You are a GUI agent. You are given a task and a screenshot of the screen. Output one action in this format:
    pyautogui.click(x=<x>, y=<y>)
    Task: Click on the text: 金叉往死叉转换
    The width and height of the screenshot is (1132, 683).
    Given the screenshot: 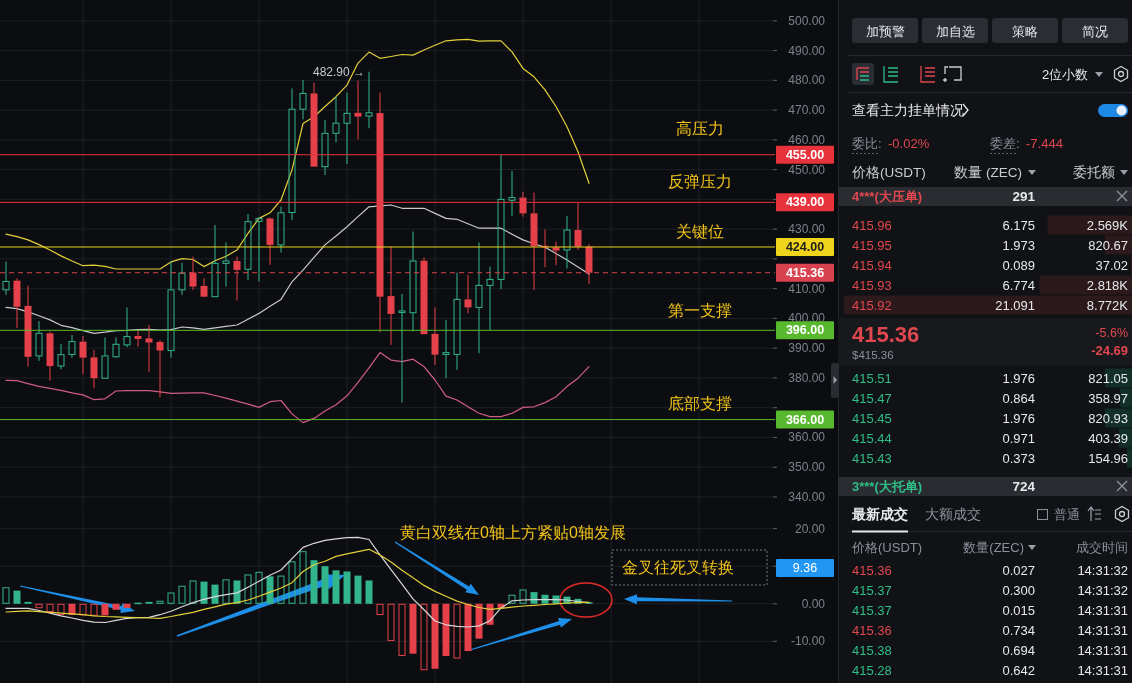 What is the action you would take?
    pyautogui.click(x=678, y=567)
    